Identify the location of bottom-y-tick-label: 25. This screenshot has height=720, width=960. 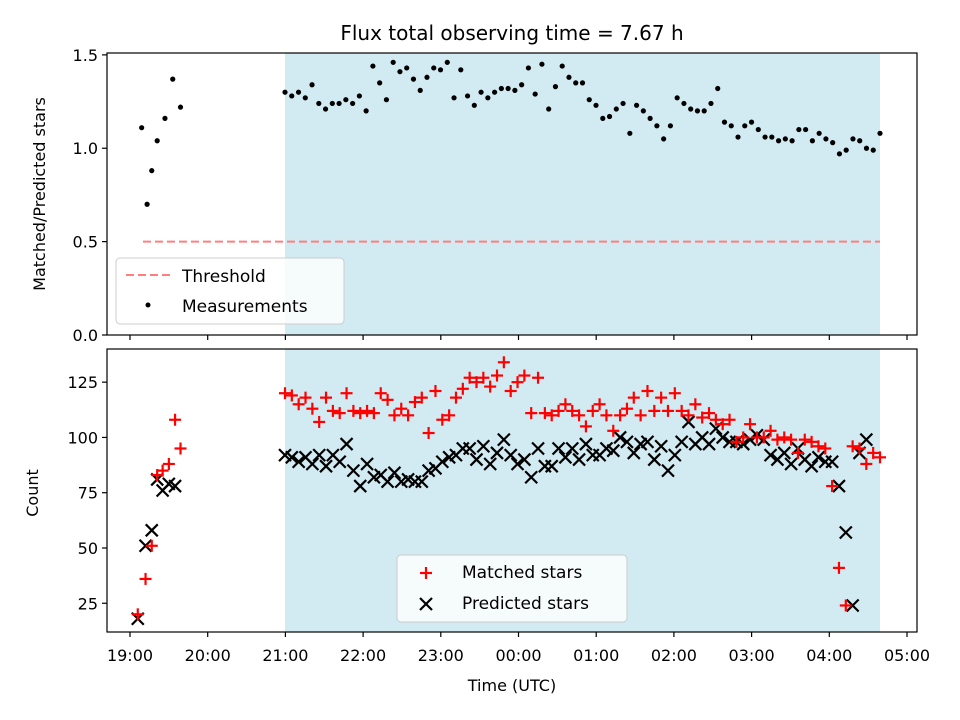
(88, 603).